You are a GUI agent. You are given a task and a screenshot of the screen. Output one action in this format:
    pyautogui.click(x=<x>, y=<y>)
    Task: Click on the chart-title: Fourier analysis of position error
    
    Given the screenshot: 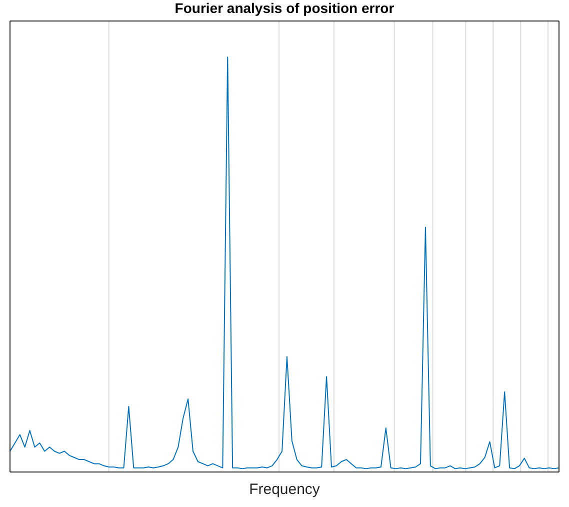 What is the action you would take?
    pyautogui.click(x=285, y=8)
    